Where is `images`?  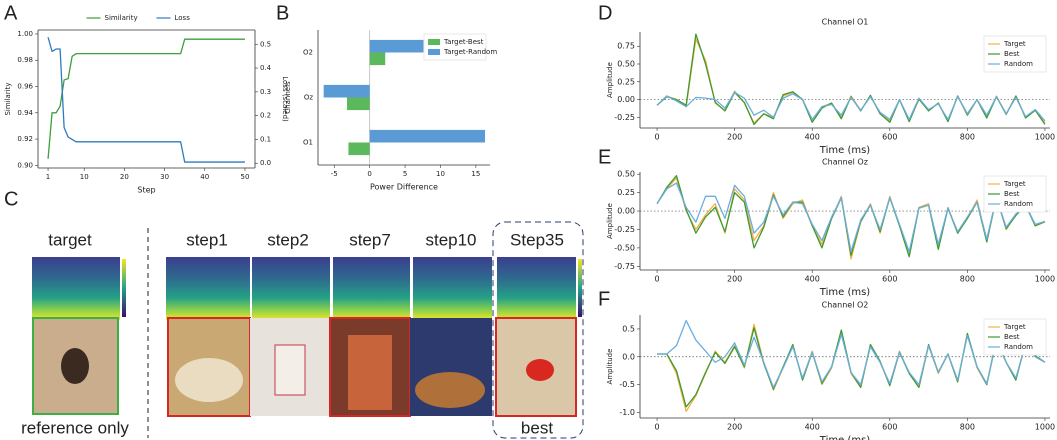
images is located at coordinates (304, 367).